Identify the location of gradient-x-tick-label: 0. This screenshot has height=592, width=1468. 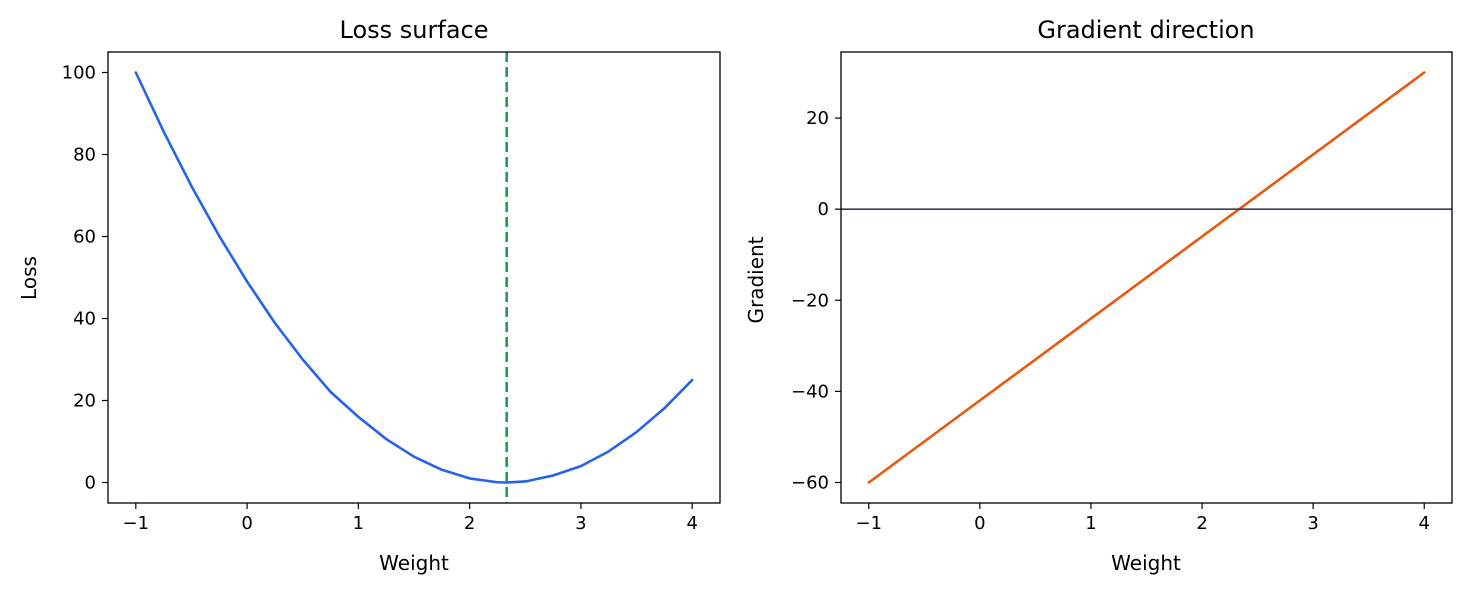
(979, 523).